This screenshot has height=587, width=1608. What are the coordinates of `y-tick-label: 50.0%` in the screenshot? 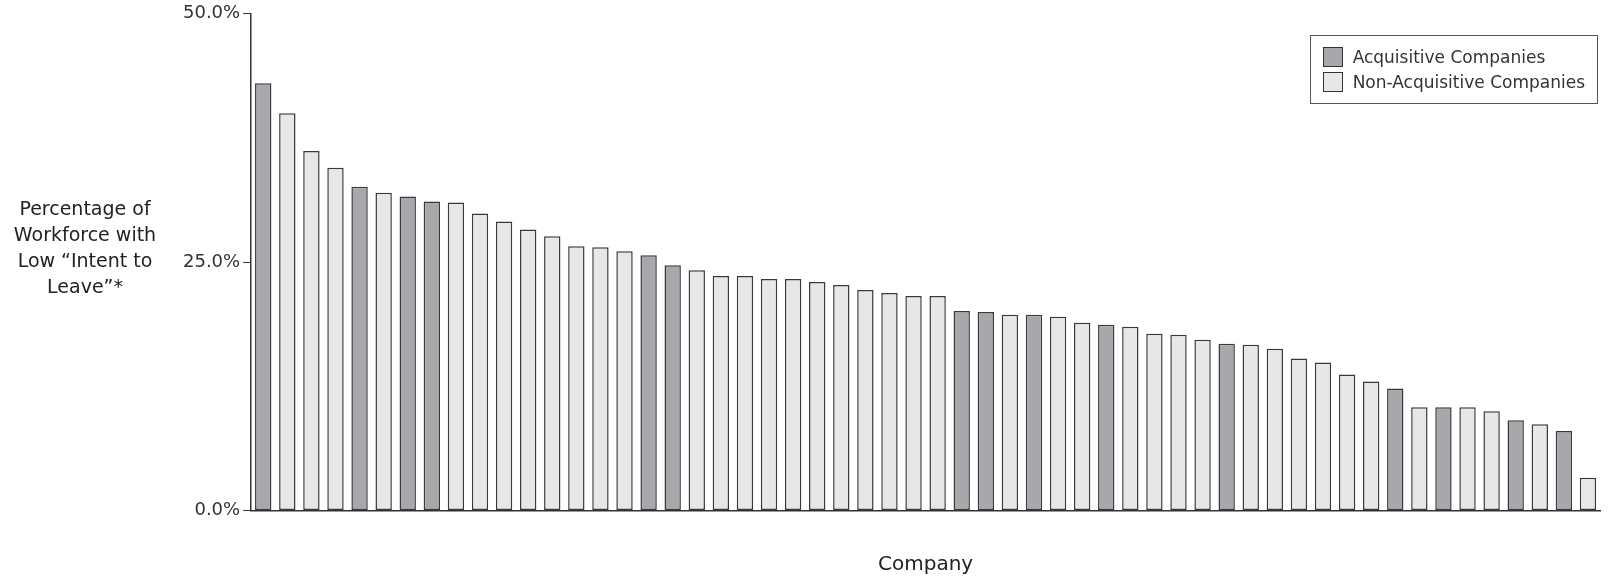 It's located at (211, 12).